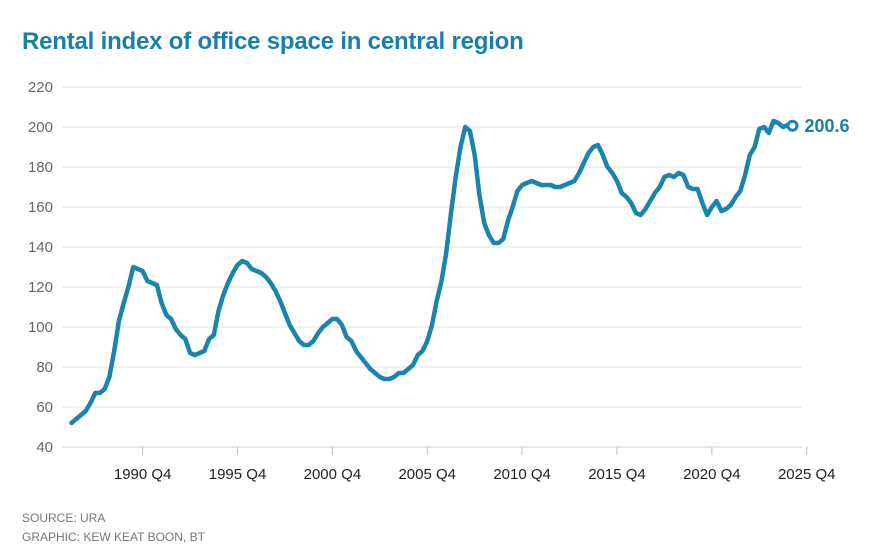  I want to click on y-tick-label: 100, so click(40, 327).